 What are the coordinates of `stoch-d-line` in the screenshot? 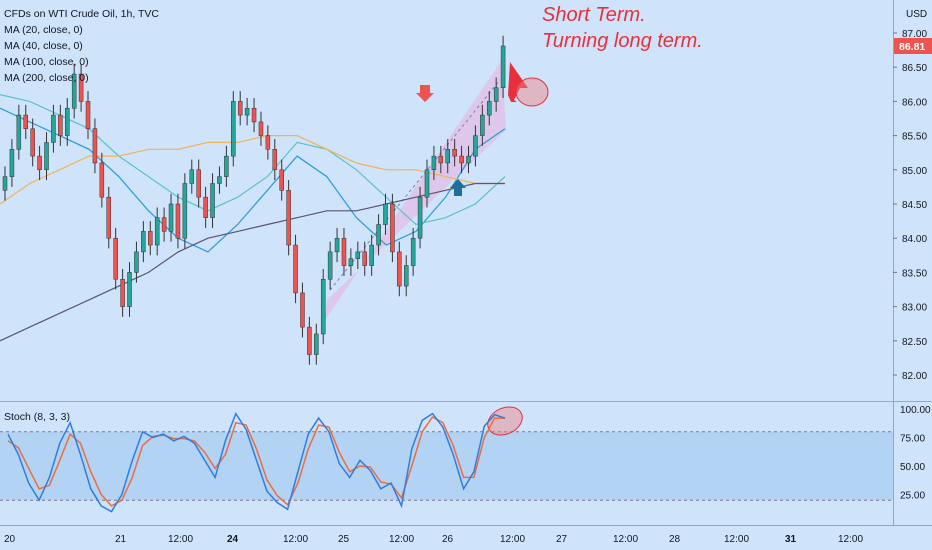 It's located at (256, 461).